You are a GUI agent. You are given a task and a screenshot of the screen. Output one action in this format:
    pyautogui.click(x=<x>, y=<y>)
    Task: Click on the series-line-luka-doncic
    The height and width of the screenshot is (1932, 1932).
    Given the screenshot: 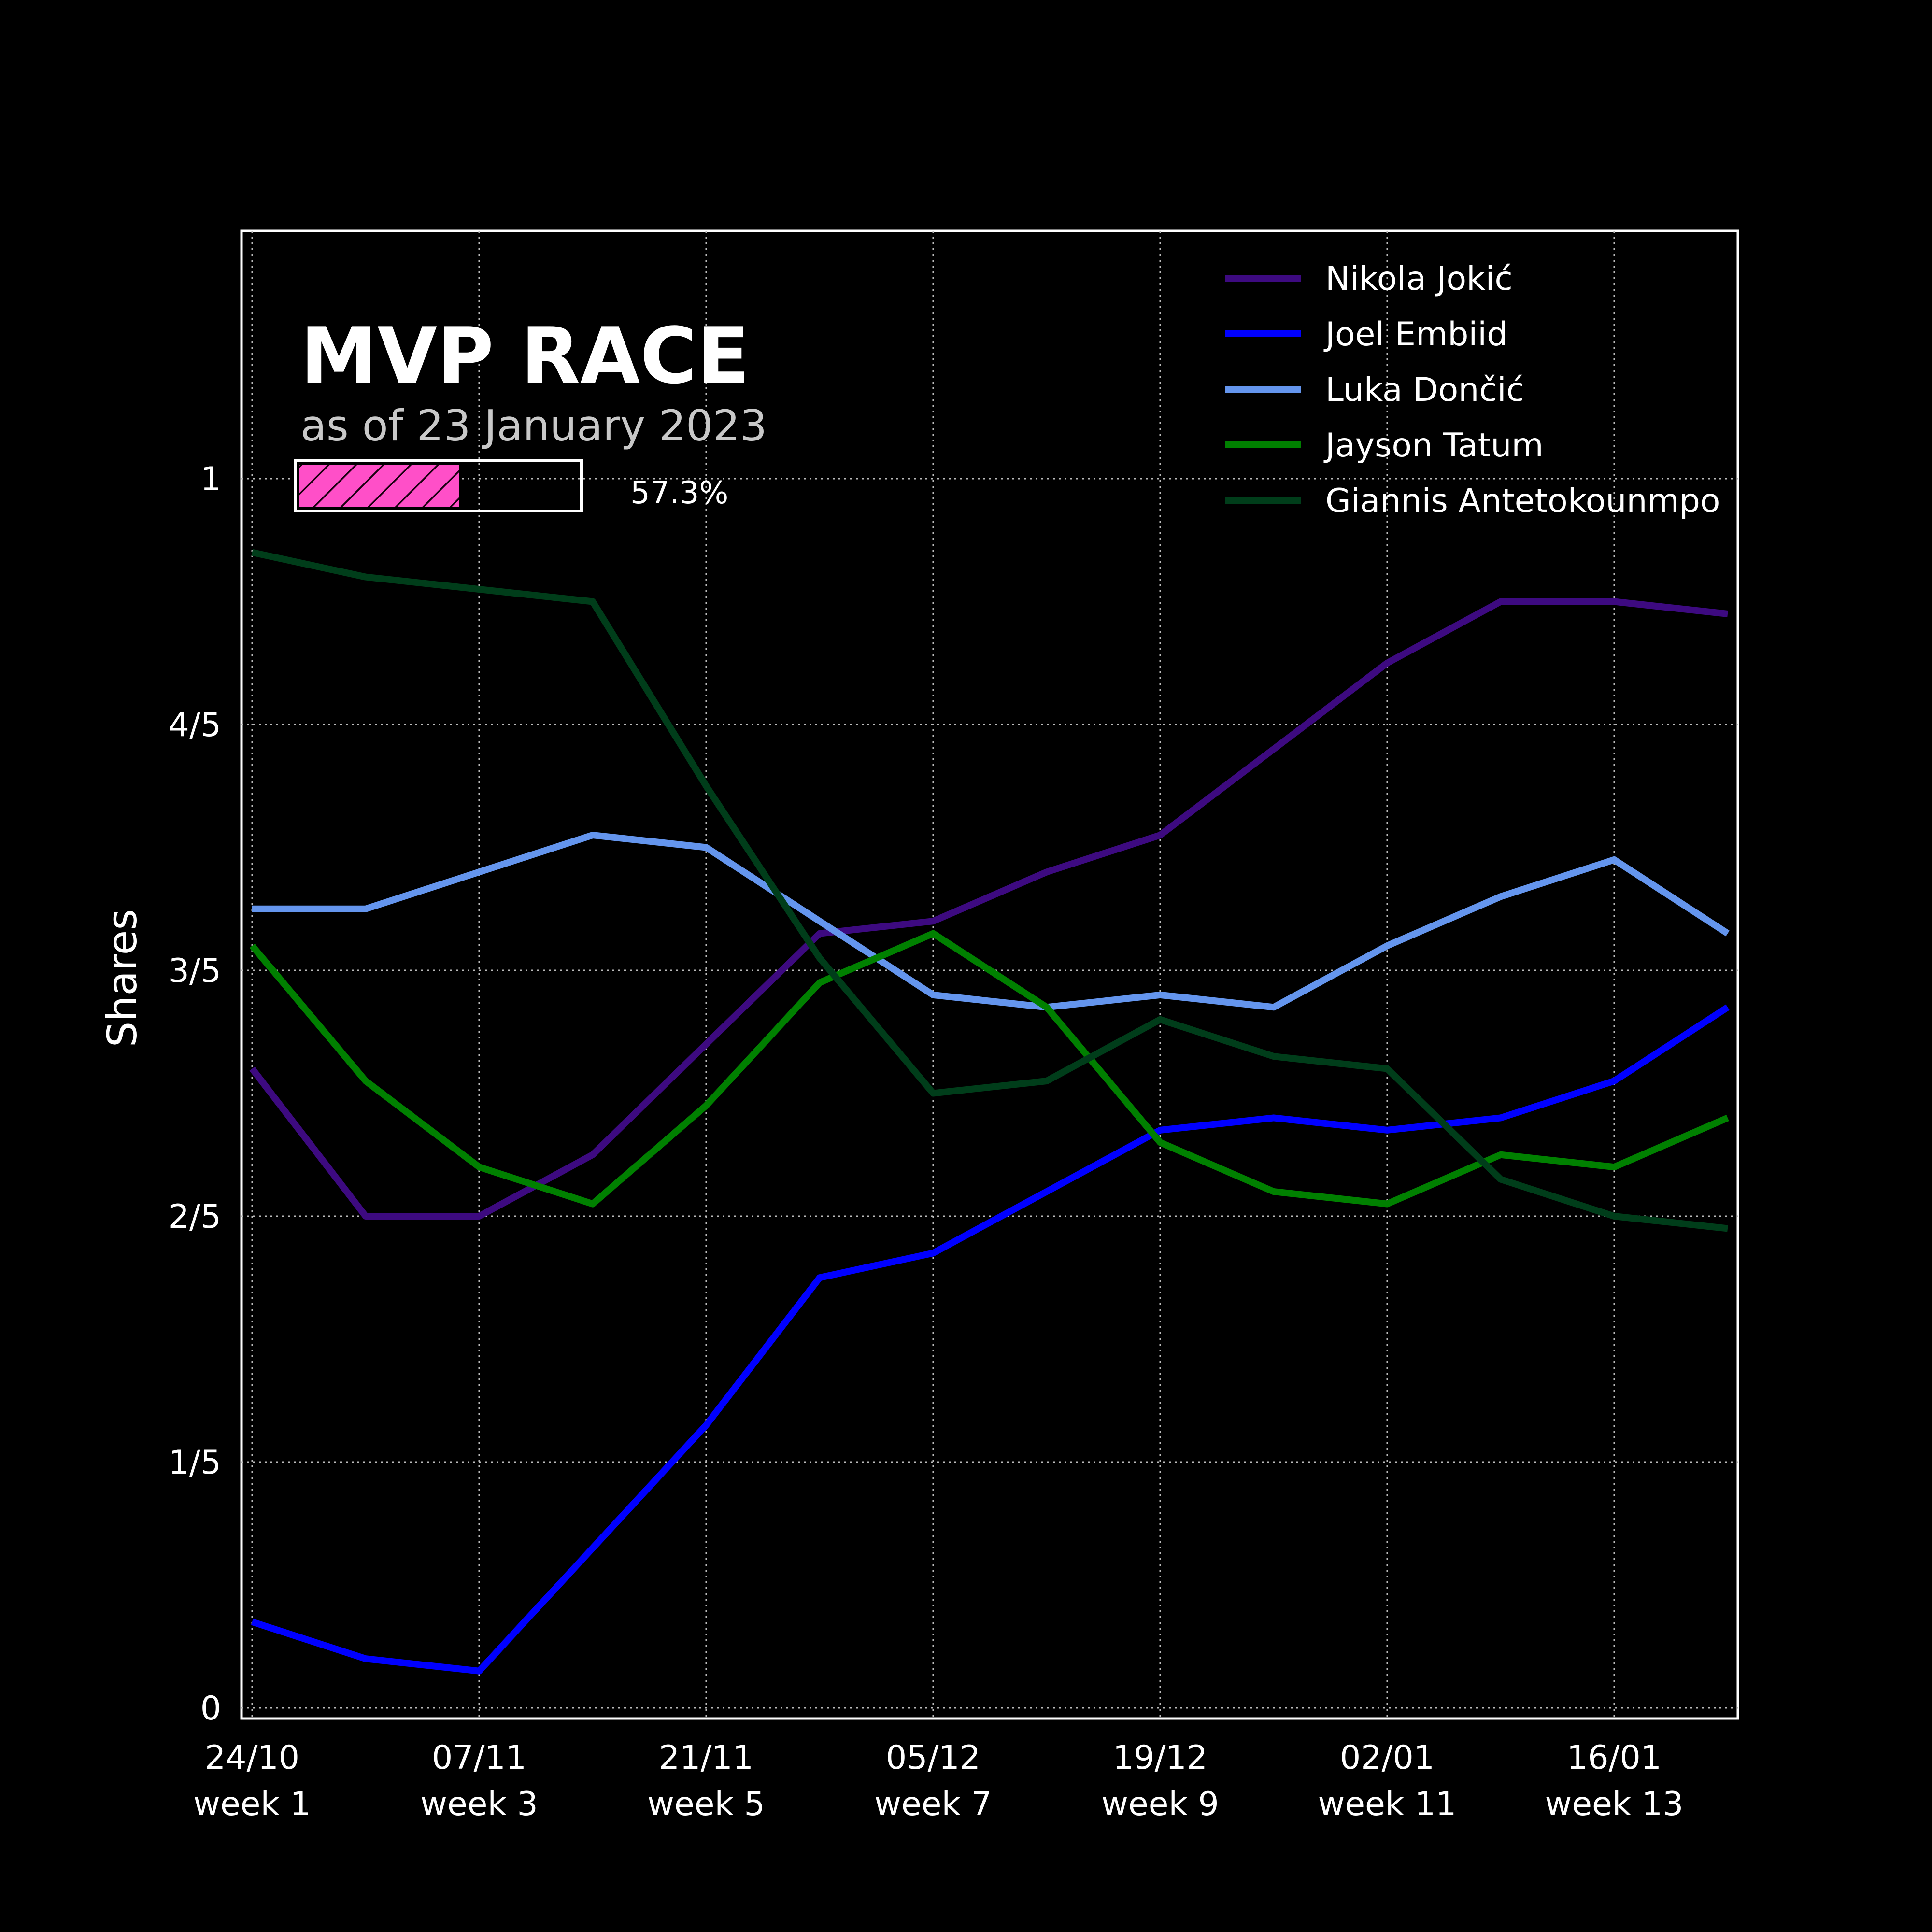 What is the action you would take?
    pyautogui.click(x=991, y=921)
    